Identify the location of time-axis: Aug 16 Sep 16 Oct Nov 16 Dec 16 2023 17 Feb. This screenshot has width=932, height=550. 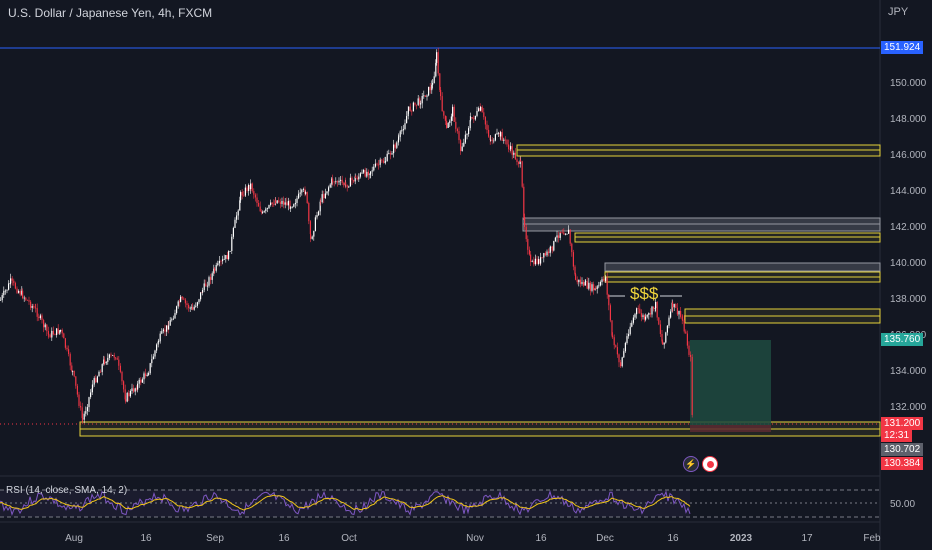
(473, 538).